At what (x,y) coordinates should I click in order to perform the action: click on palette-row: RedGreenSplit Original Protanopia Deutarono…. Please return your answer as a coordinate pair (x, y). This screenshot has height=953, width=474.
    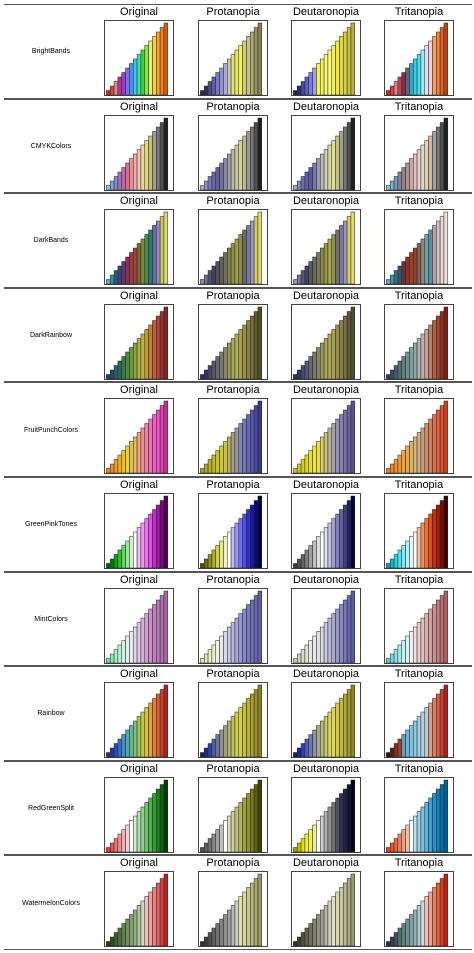
    Looking at the image, I should click on (238, 808).